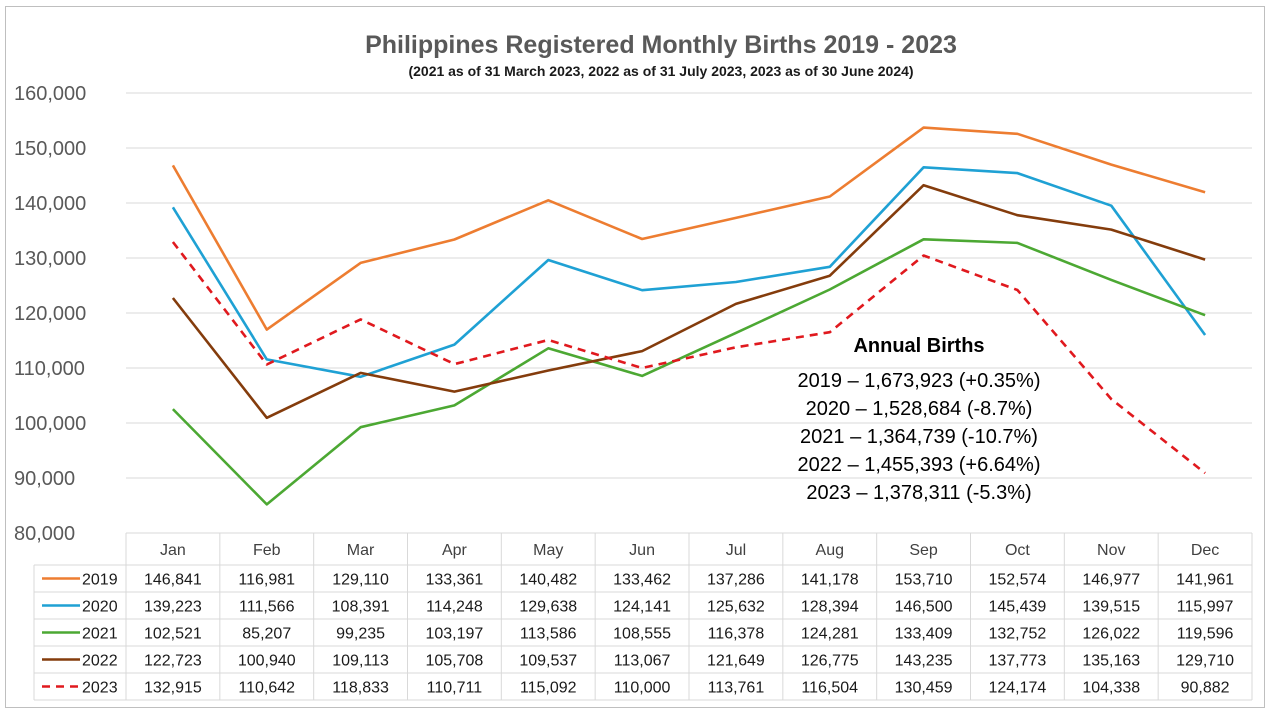  Describe the element at coordinates (919, 381) in the screenshot. I see `annotation-line-2019: 2019 – 1,673,923 (+0.35%)` at that location.